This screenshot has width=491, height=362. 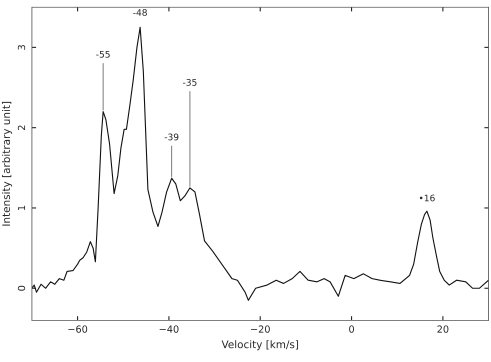 I want to click on y-tick-label: 3, so click(x=22, y=47).